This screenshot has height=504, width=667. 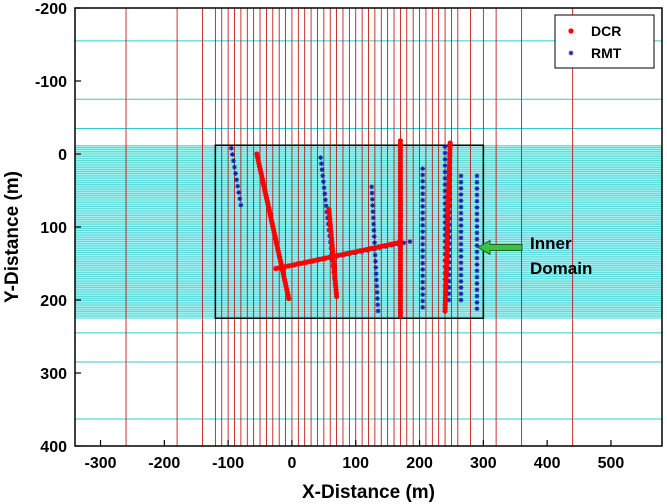 What do you see at coordinates (51, 9) in the screenshot?
I see `y-tick-label: -200` at bounding box center [51, 9].